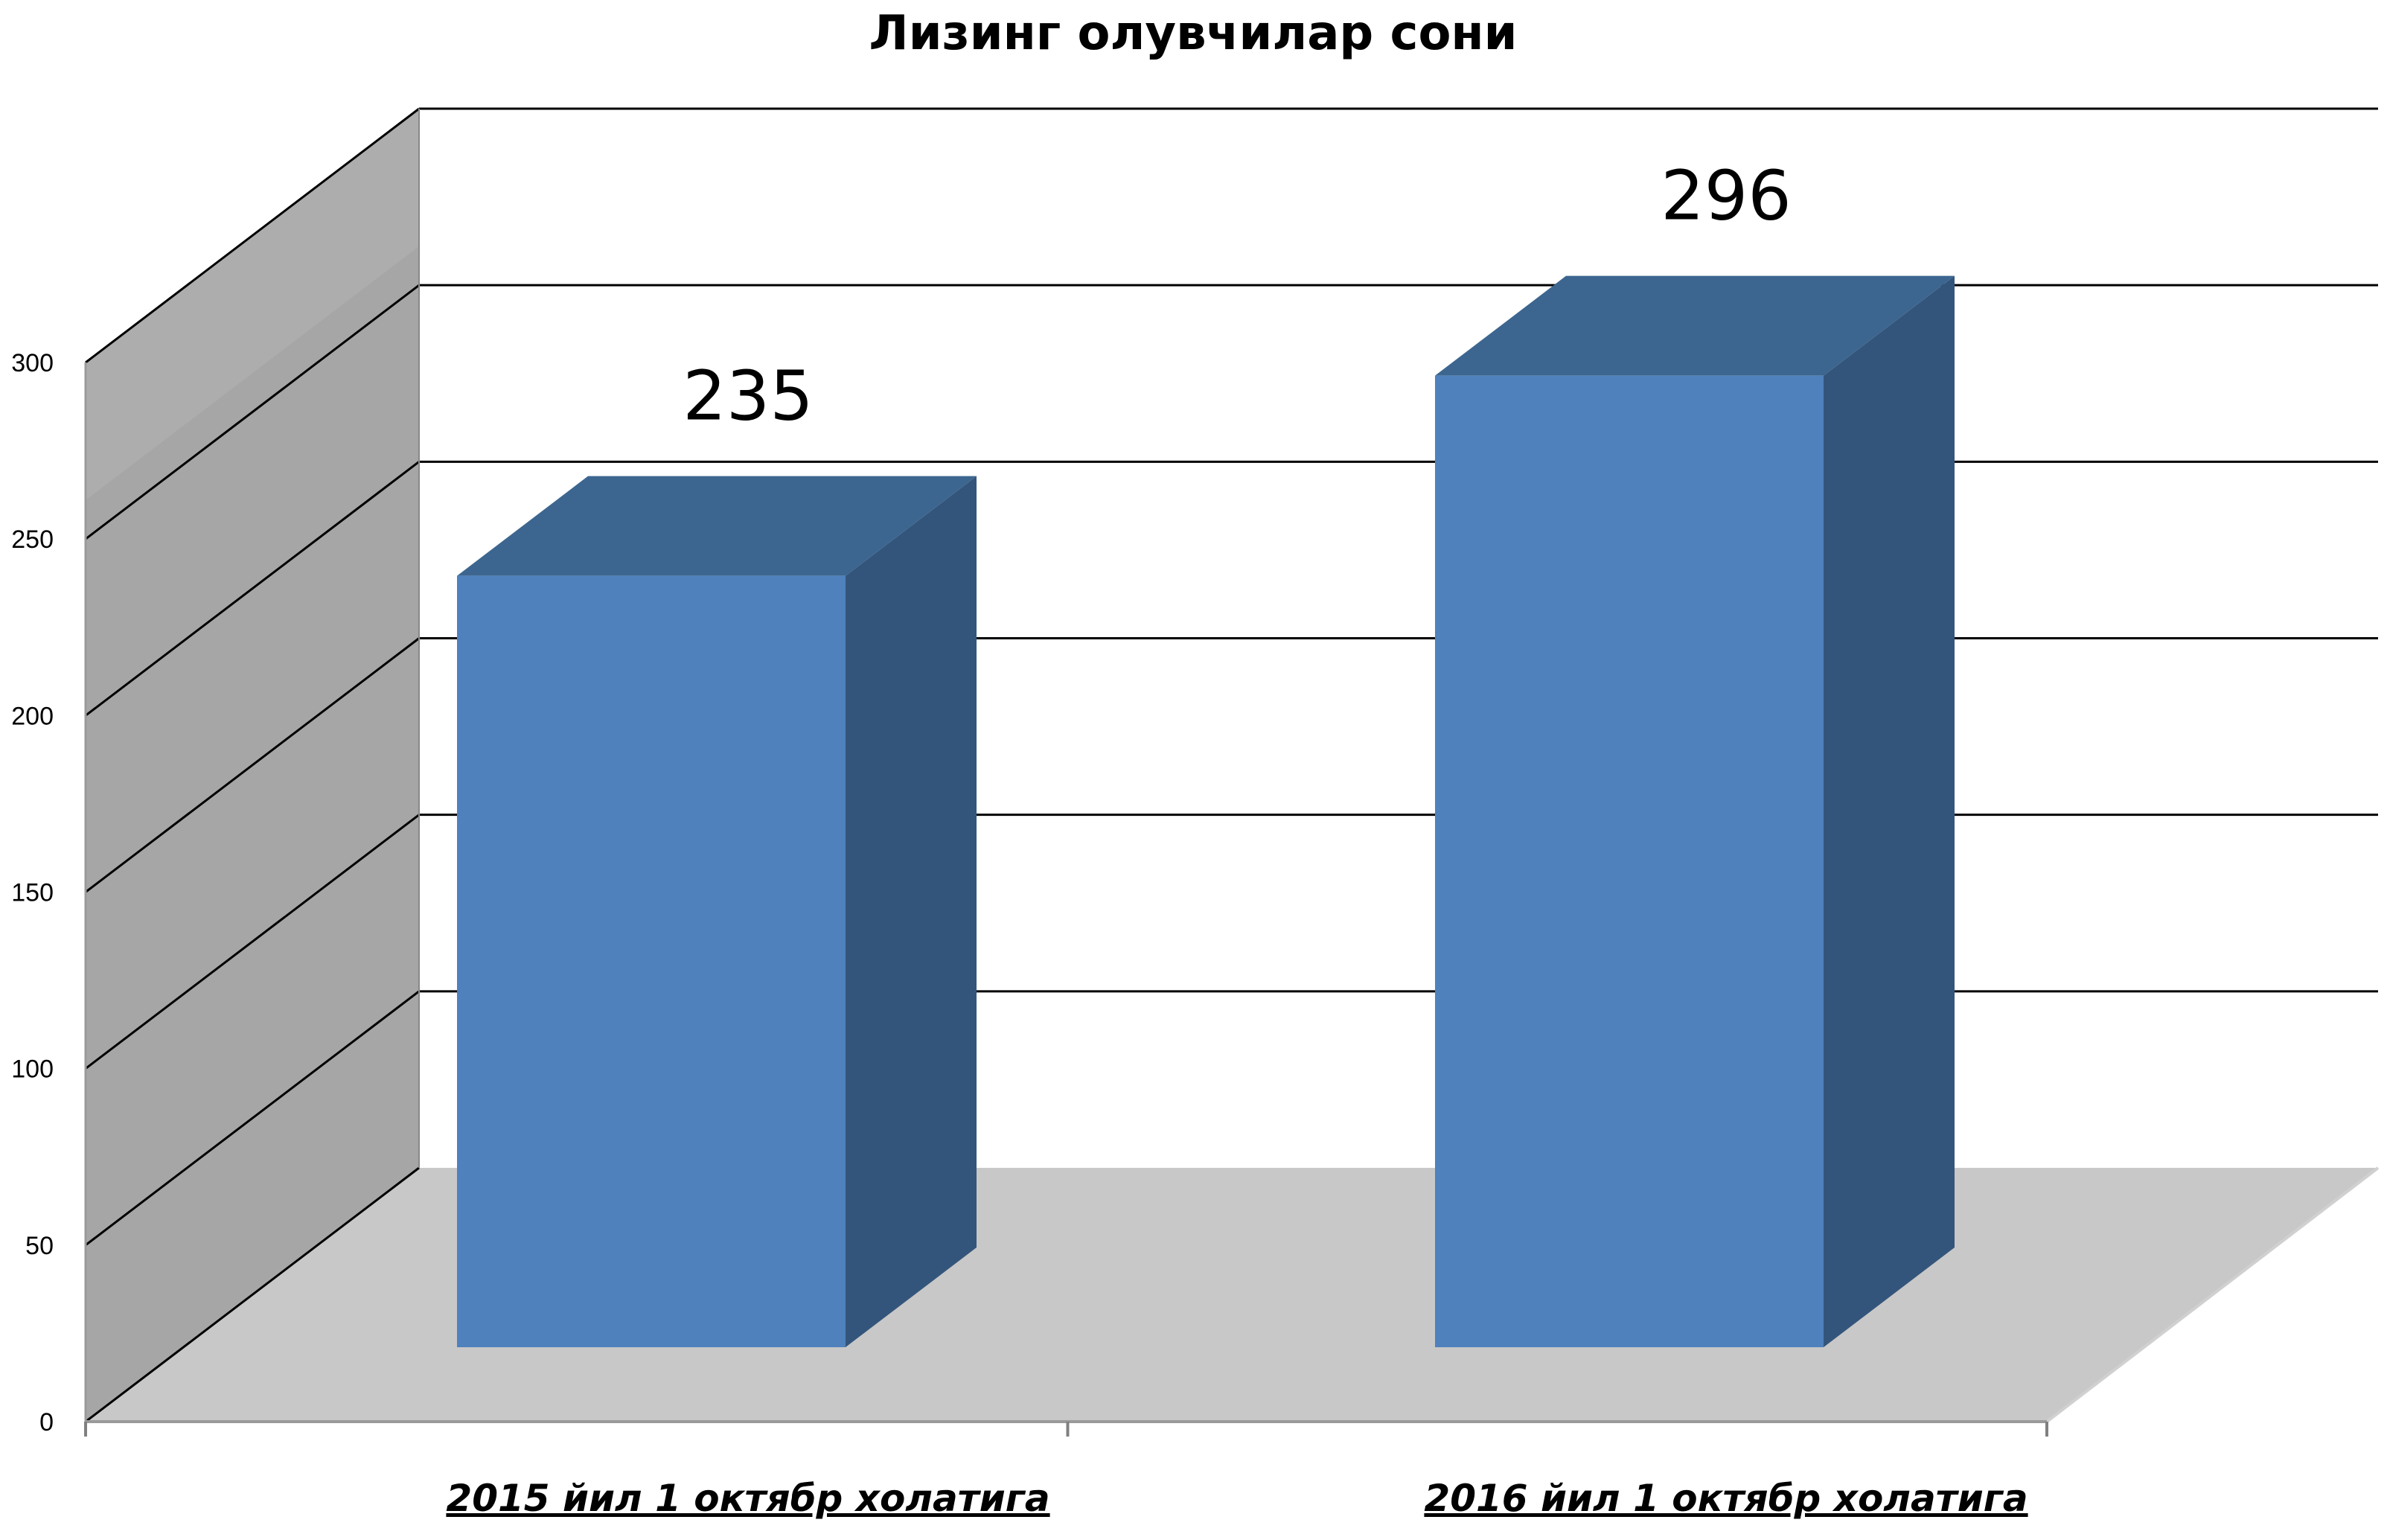 Image resolution: width=2387 pixels, height=1540 pixels. What do you see at coordinates (32, 893) in the screenshot?
I see `y-tick-label: 150` at bounding box center [32, 893].